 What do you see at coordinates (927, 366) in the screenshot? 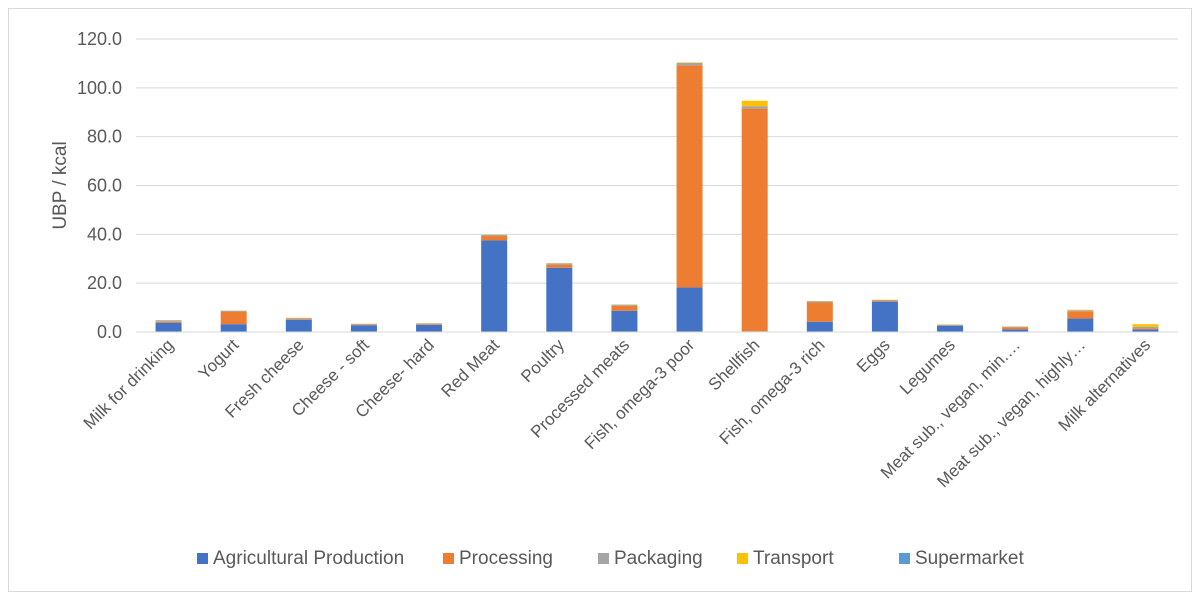
I see `x-tick-label: Legumes` at bounding box center [927, 366].